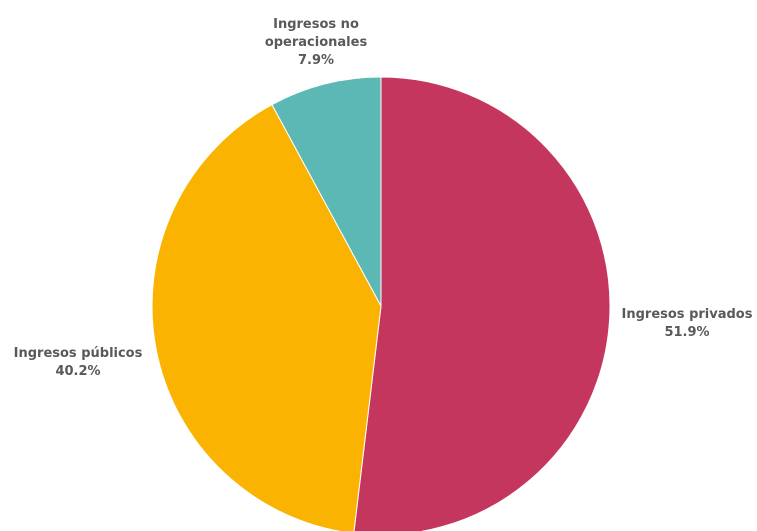 The width and height of the screenshot is (757, 531). What do you see at coordinates (77, 371) in the screenshot?
I see `slice-value-label-1: 40.2%` at bounding box center [77, 371].